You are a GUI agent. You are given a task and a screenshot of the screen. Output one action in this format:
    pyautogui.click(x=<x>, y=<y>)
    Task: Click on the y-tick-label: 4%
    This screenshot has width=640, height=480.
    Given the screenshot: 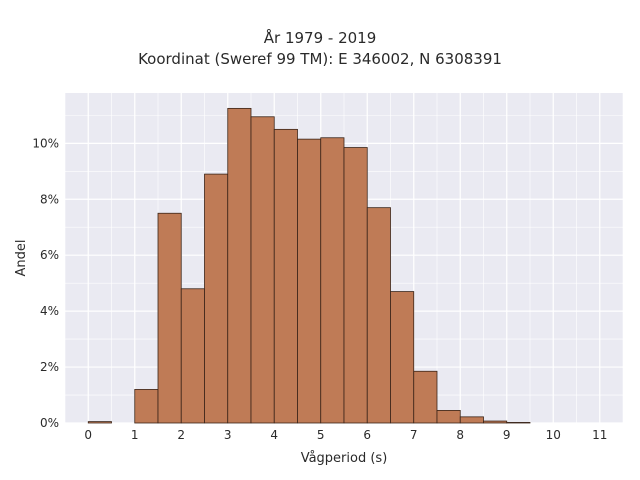 What is the action you would take?
    pyautogui.click(x=49, y=311)
    